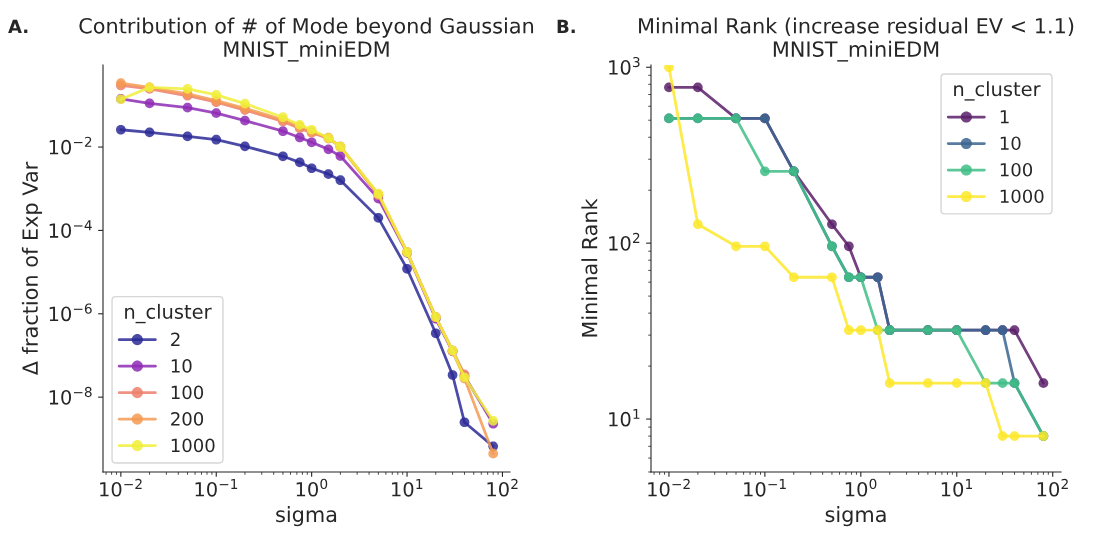 The height and width of the screenshot is (535, 1108). I want to click on chart-title: Minimal Rank (increase residual EV < 1.1) MNIST_miniEDM, so click(856, 39).